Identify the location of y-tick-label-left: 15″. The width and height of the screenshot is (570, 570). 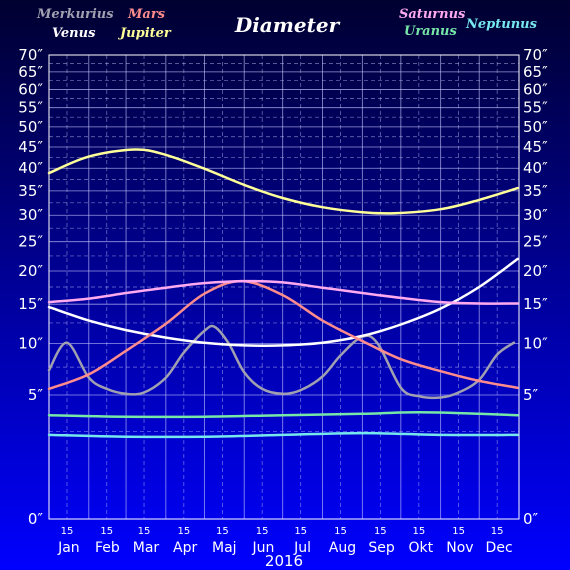
(30, 304).